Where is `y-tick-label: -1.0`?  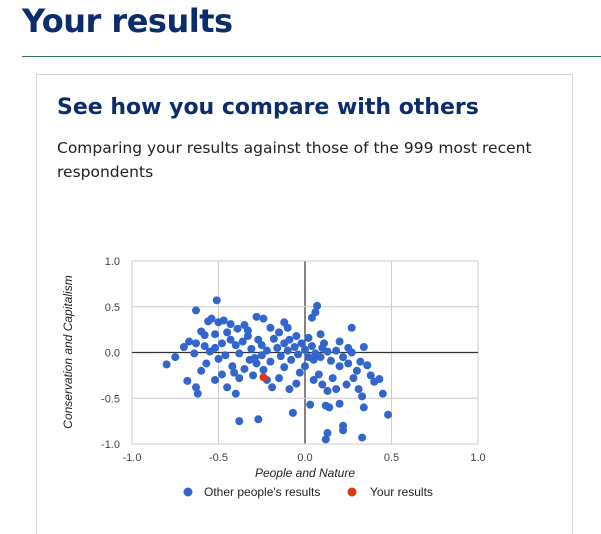
y-tick-label: -1.0 is located at coordinates (110, 445).